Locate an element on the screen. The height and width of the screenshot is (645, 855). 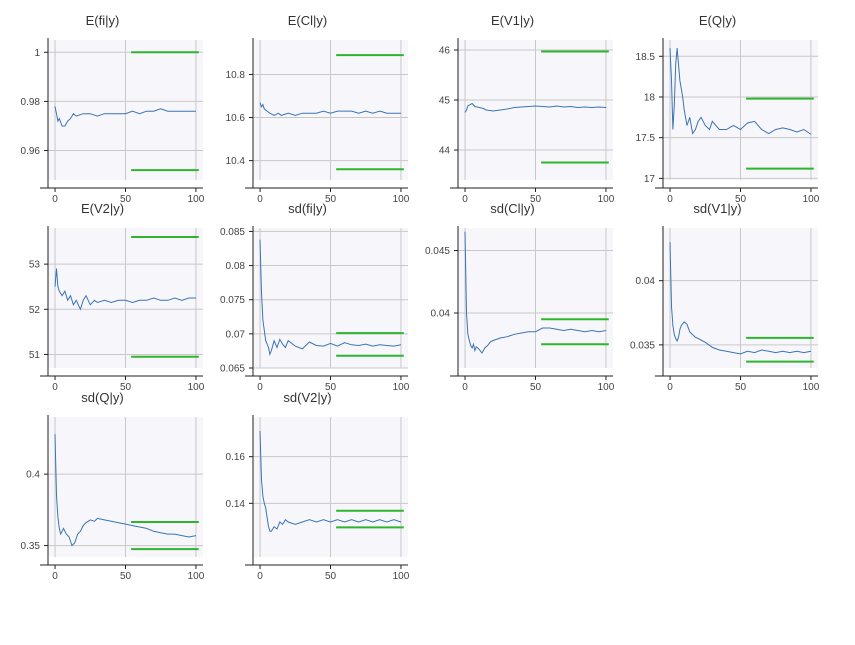
y-tick-label: 18 is located at coordinates (650, 97).